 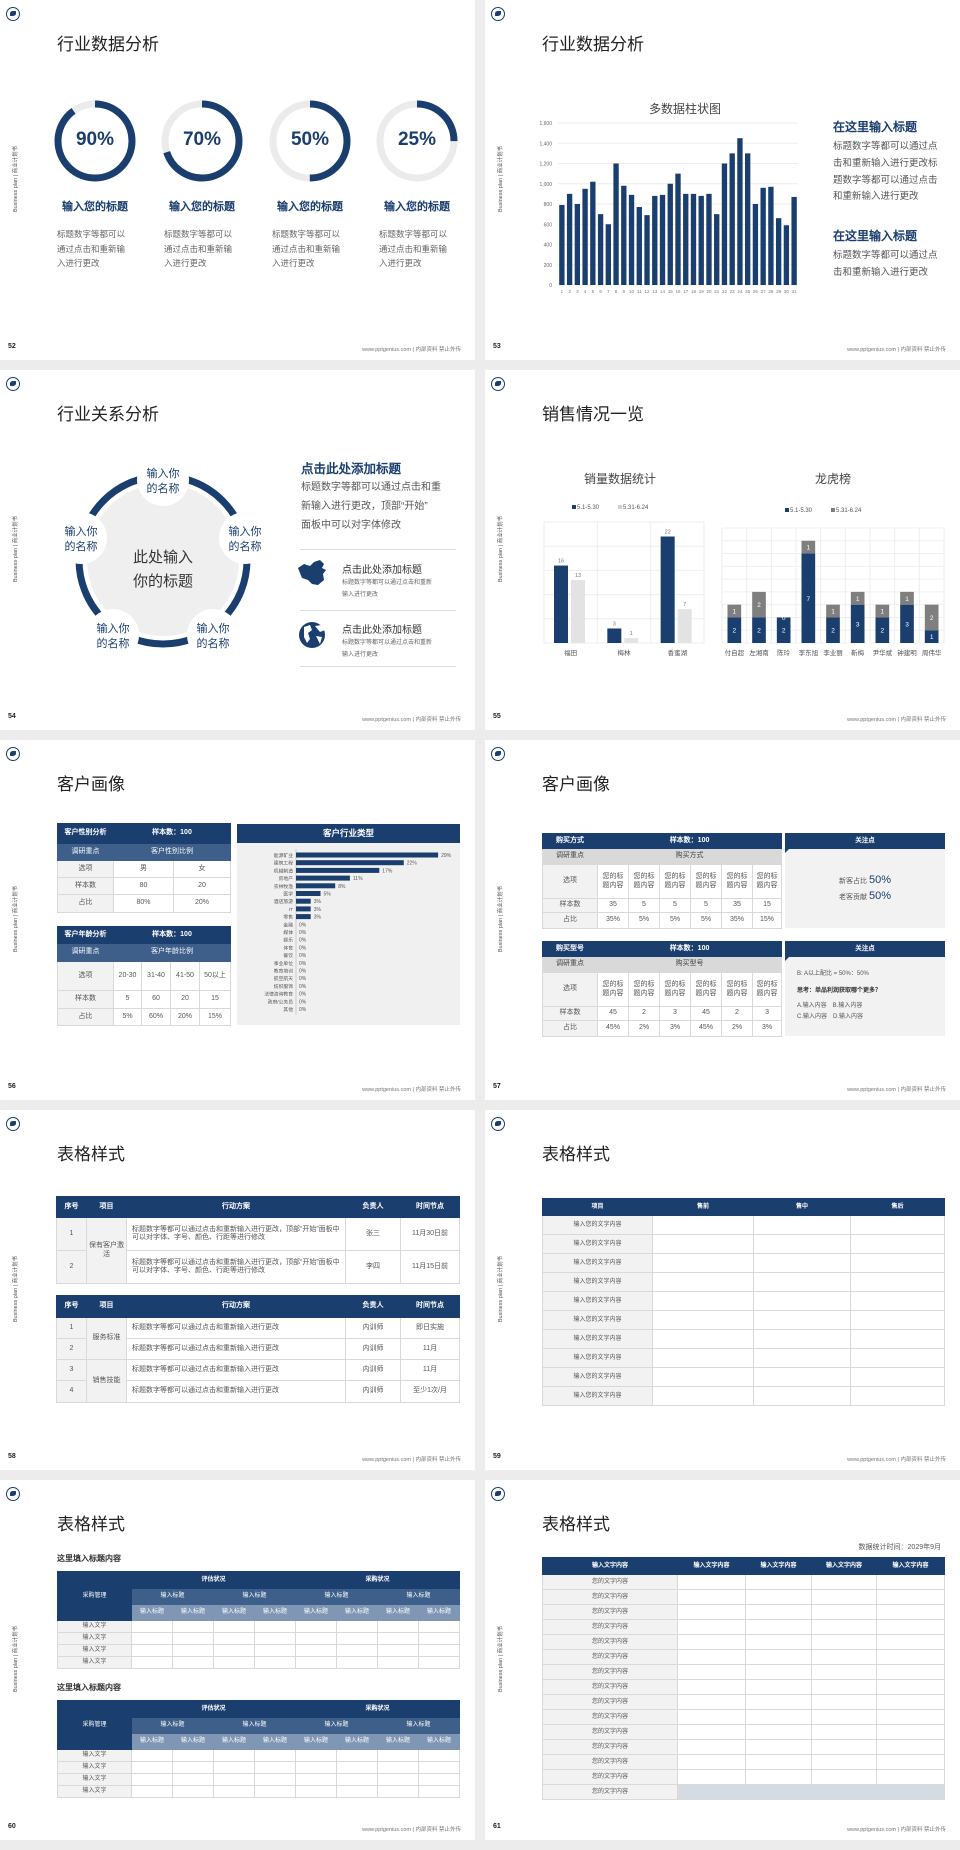 I want to click on side-text: Business plan | 商业计划书, so click(x=501, y=1659).